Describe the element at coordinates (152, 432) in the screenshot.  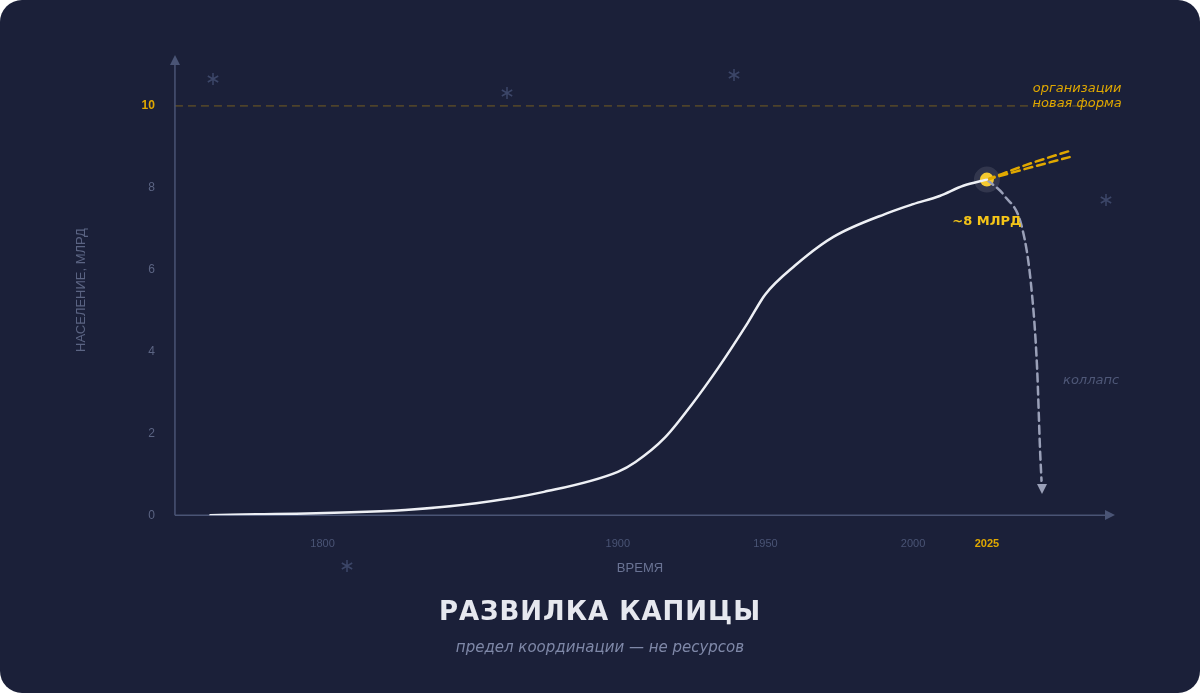
I see `y-tick-label: 2` at that location.